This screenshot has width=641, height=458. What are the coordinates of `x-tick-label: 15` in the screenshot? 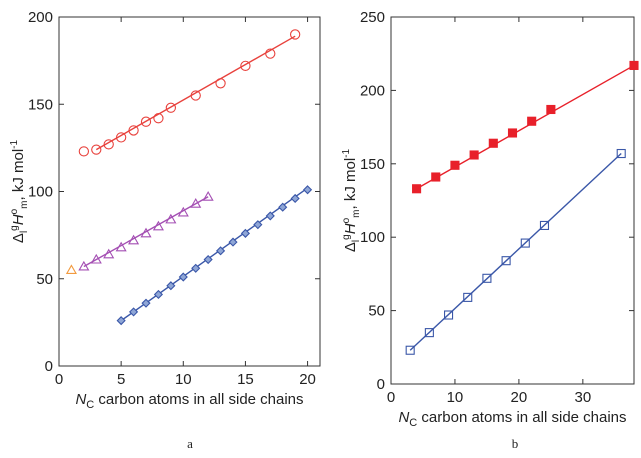 It's located at (245, 379).